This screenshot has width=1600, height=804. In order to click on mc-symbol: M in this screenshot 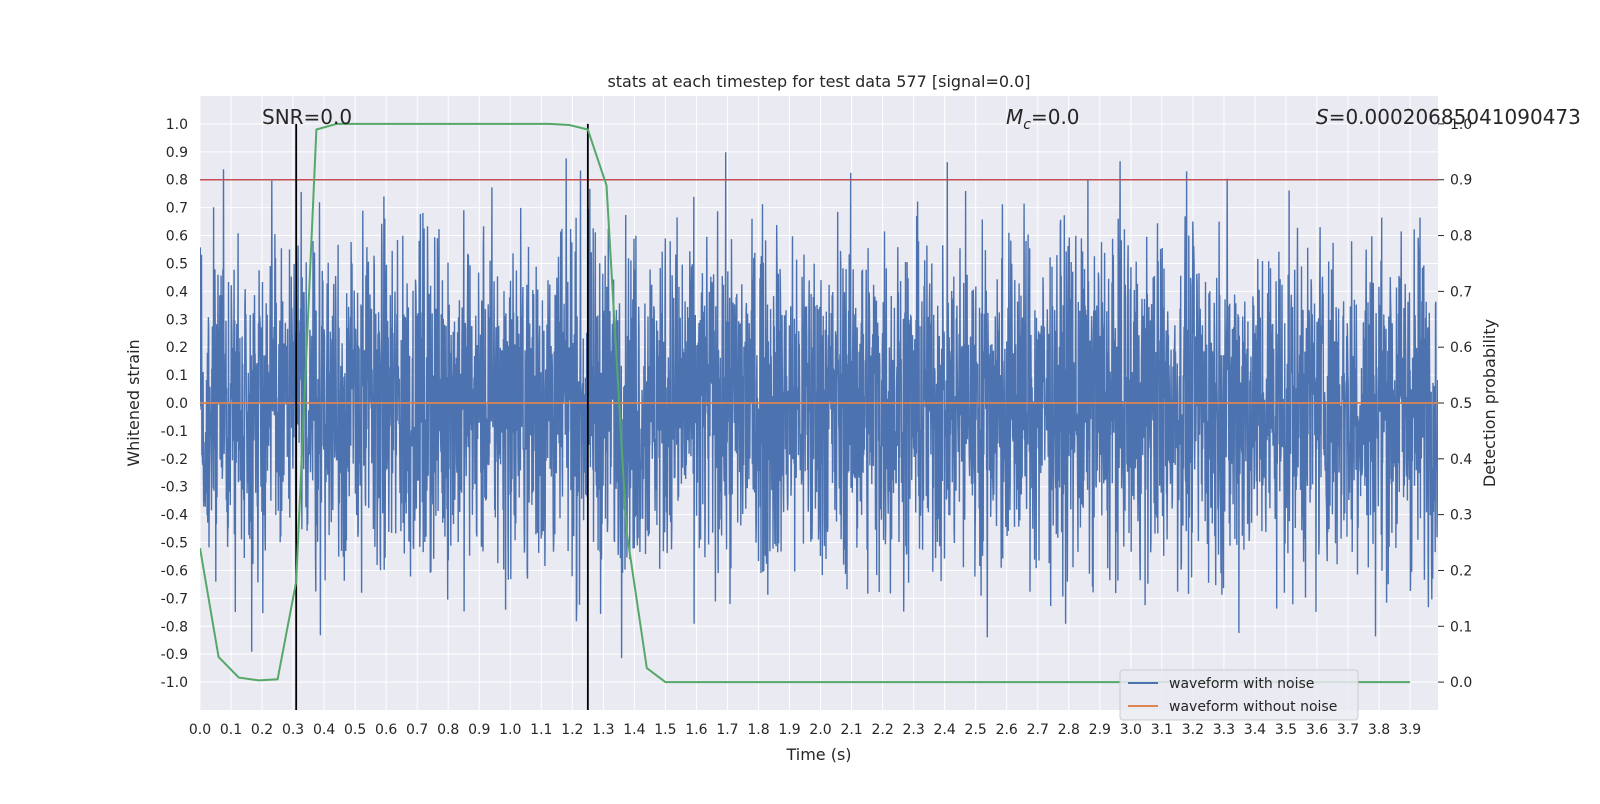, I will do `click(1014, 117)`.